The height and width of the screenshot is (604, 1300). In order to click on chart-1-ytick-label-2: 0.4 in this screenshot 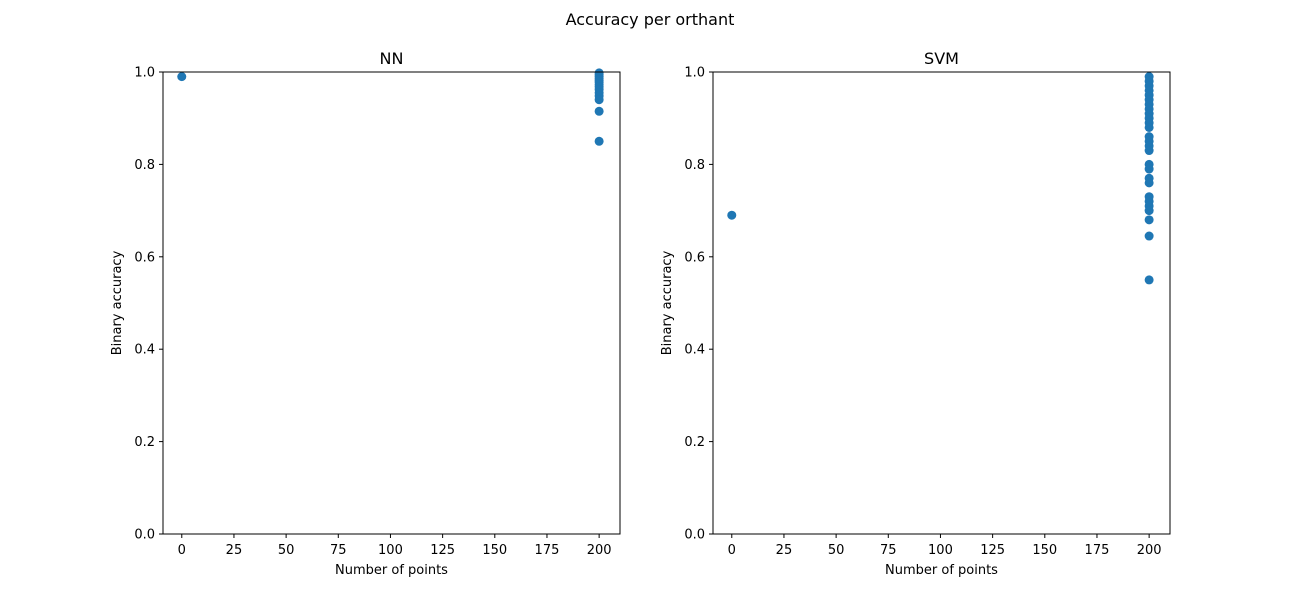, I will do `click(144, 350)`.